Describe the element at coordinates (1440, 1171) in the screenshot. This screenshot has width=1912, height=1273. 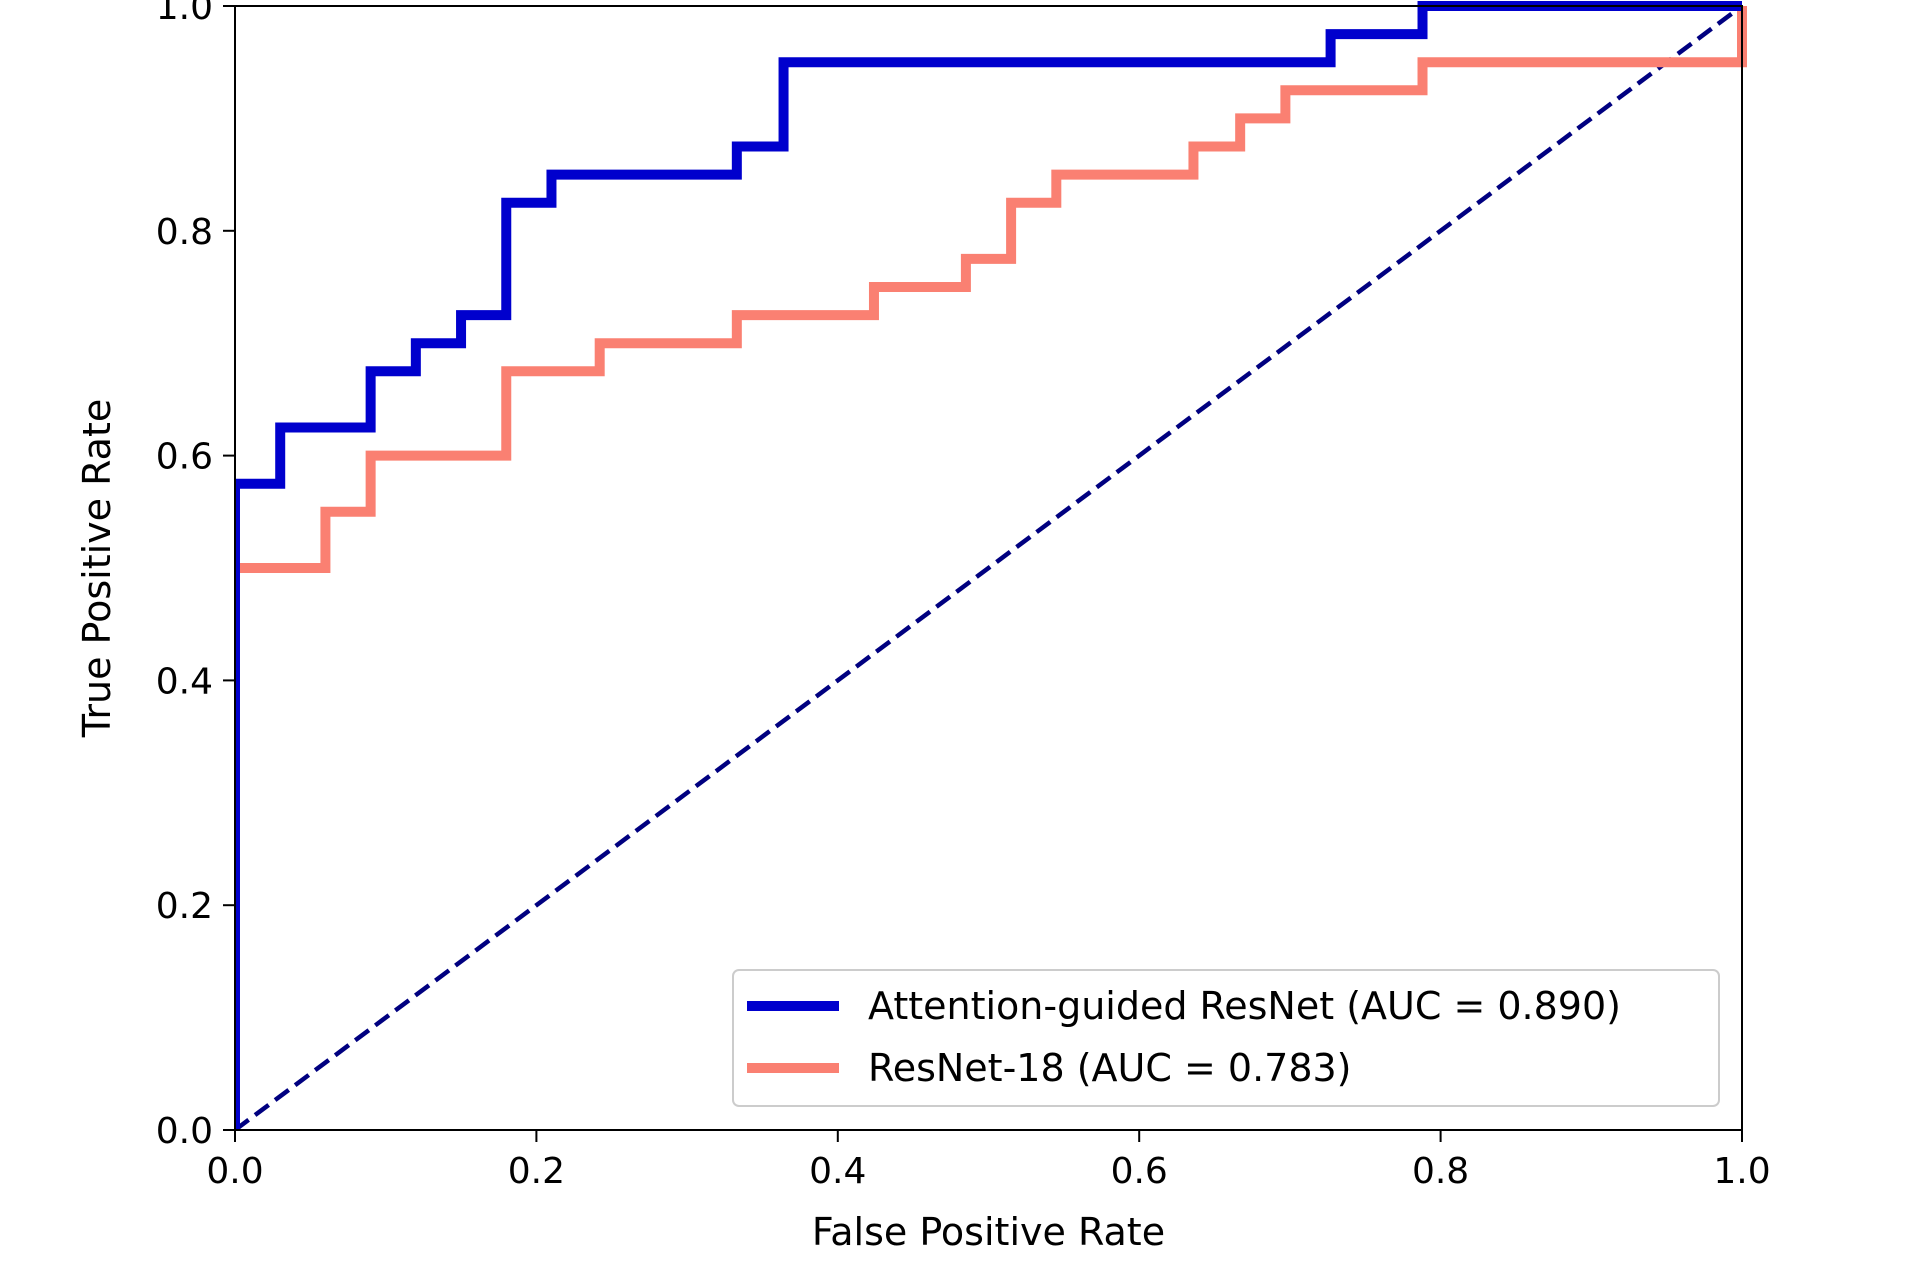
I see `x-tick-label: 0.8` at that location.